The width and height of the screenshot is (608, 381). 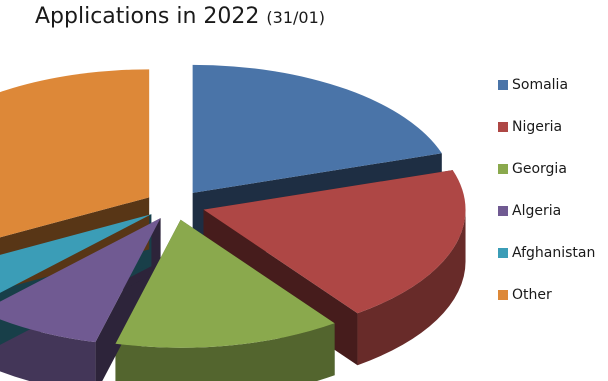 What do you see at coordinates (296, 17) in the screenshot?
I see `chart-subtitle: (31/01)` at bounding box center [296, 17].